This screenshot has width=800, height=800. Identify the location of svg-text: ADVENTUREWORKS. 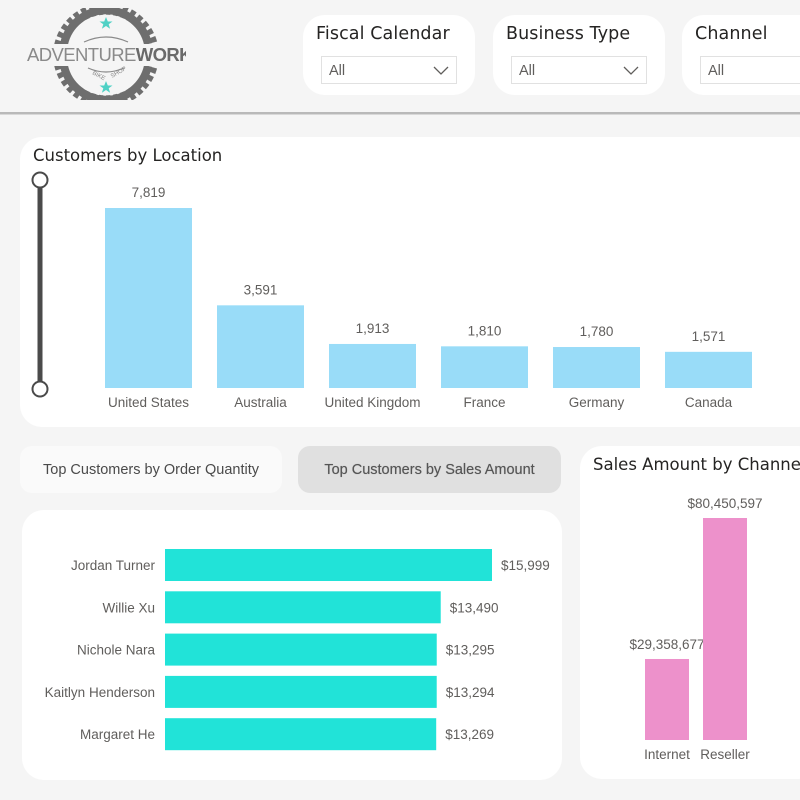
(106, 54).